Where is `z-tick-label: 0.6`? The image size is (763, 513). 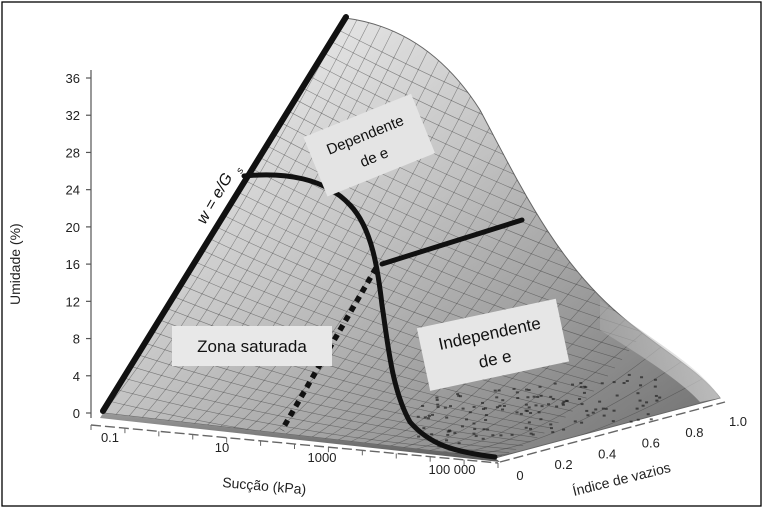 z-tick-label: 0.6 is located at coordinates (651, 443).